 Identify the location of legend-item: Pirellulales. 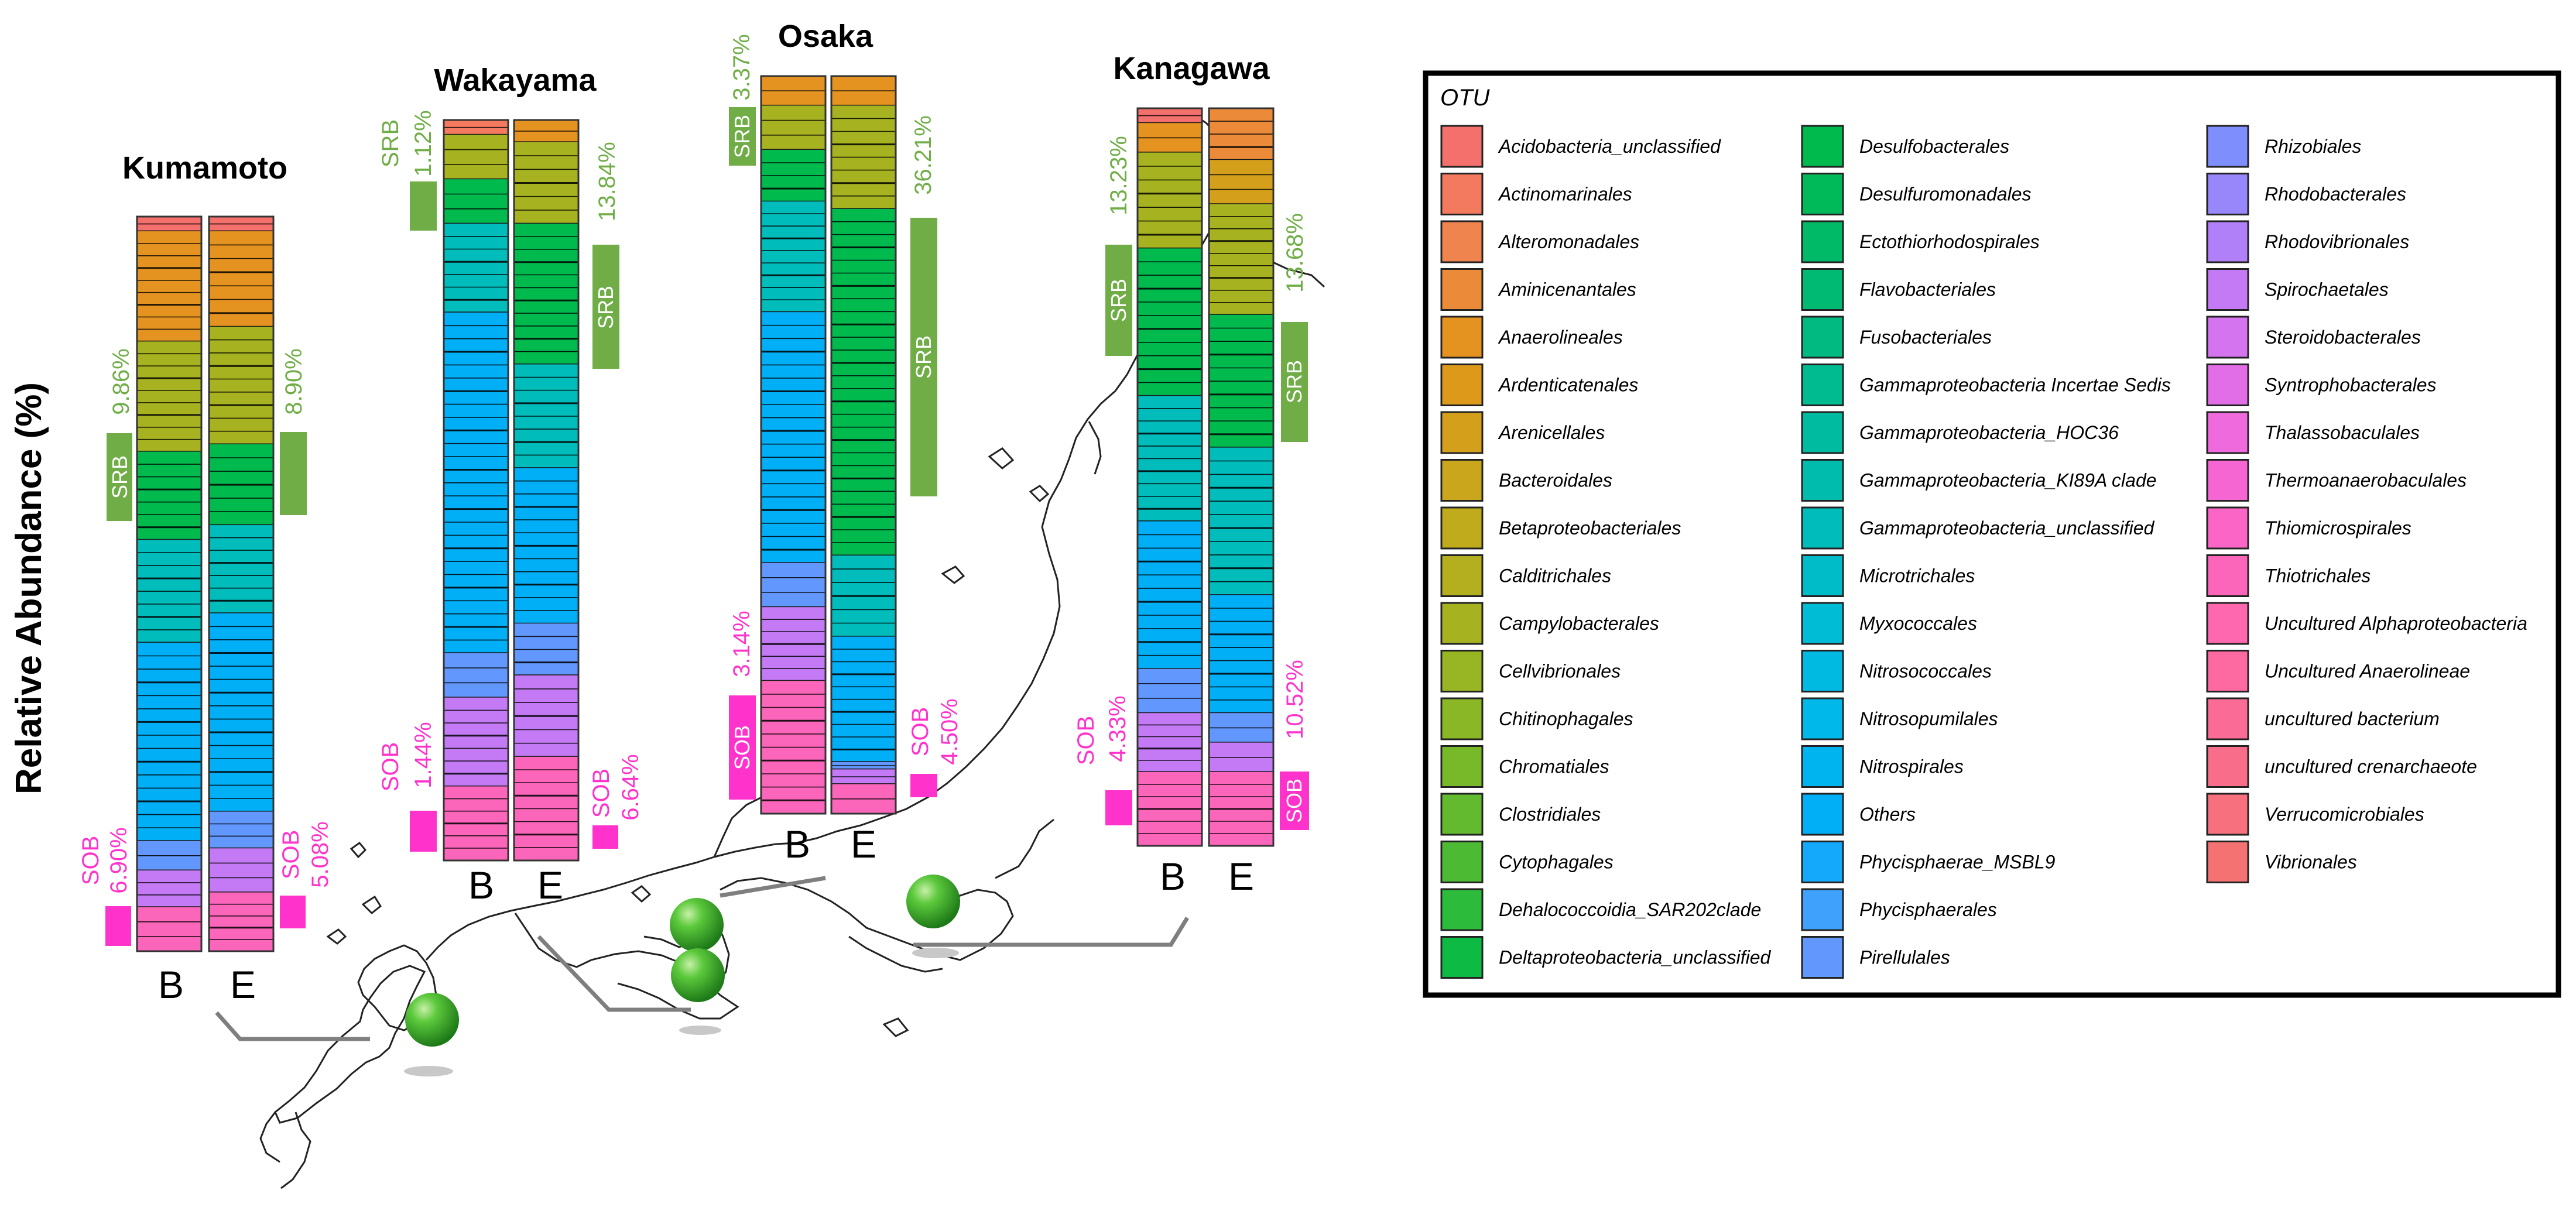
(1875, 958).